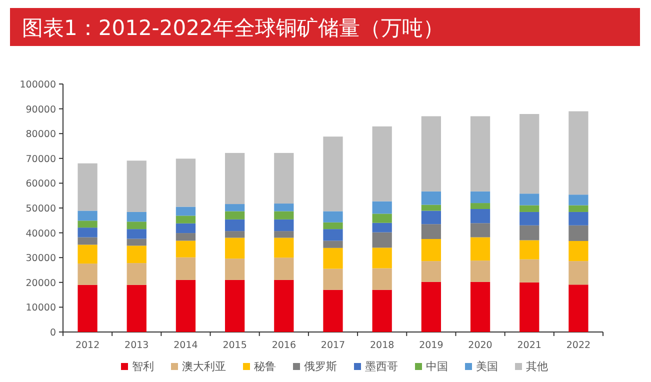  I want to click on y-tick-label: 20000, so click(41, 283).